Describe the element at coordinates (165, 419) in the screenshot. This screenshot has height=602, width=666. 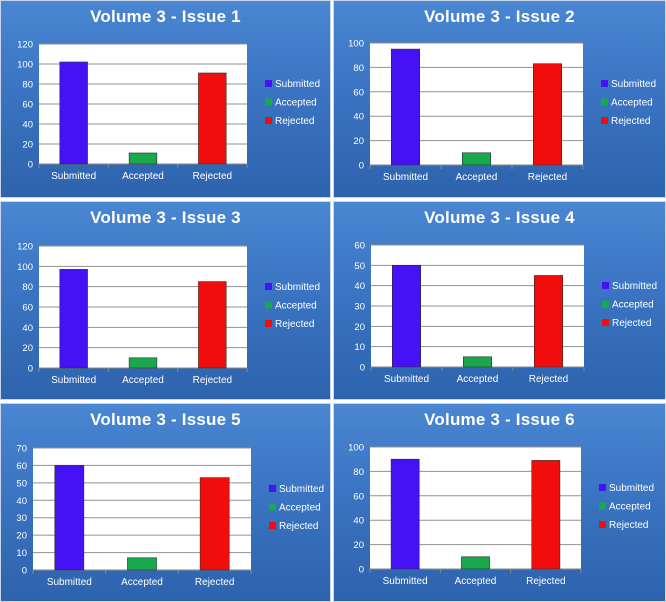
I see `chart-title: Volume 3 - Issue 5` at that location.